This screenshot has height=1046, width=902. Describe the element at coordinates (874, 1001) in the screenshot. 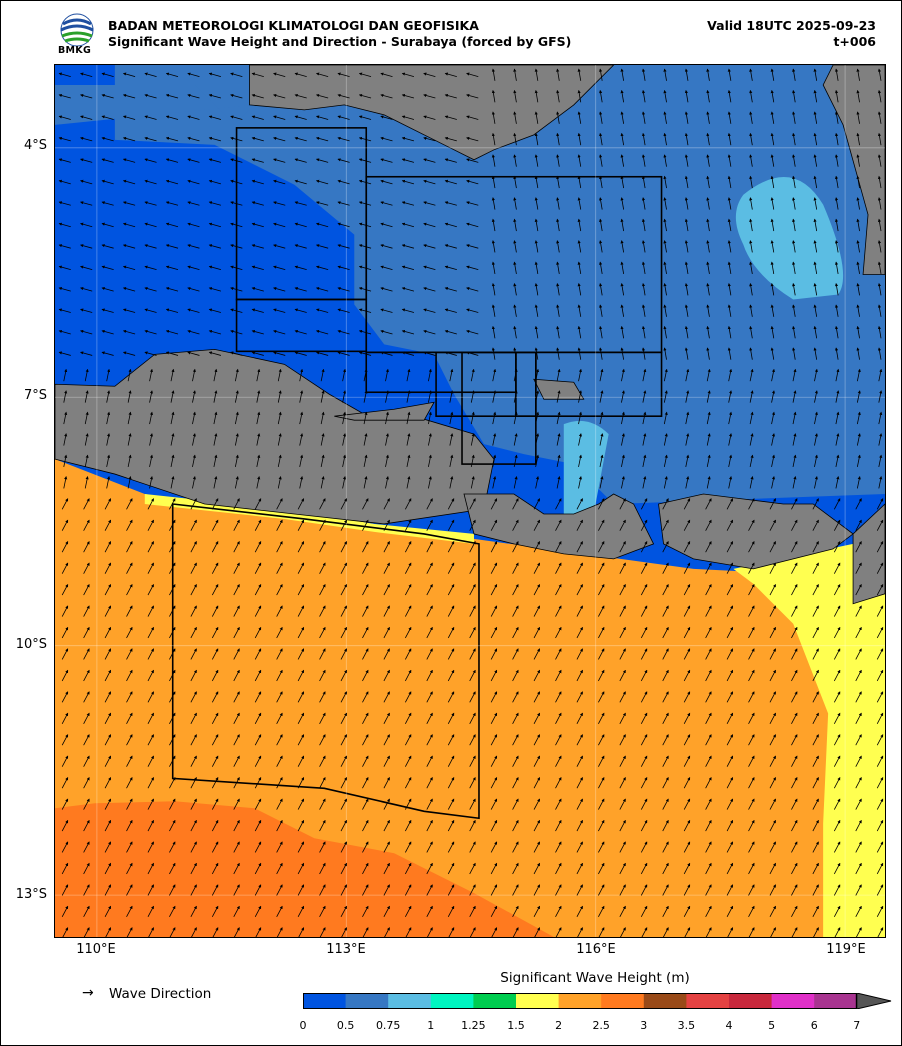

I see `colorbar-extend-triangle` at that location.